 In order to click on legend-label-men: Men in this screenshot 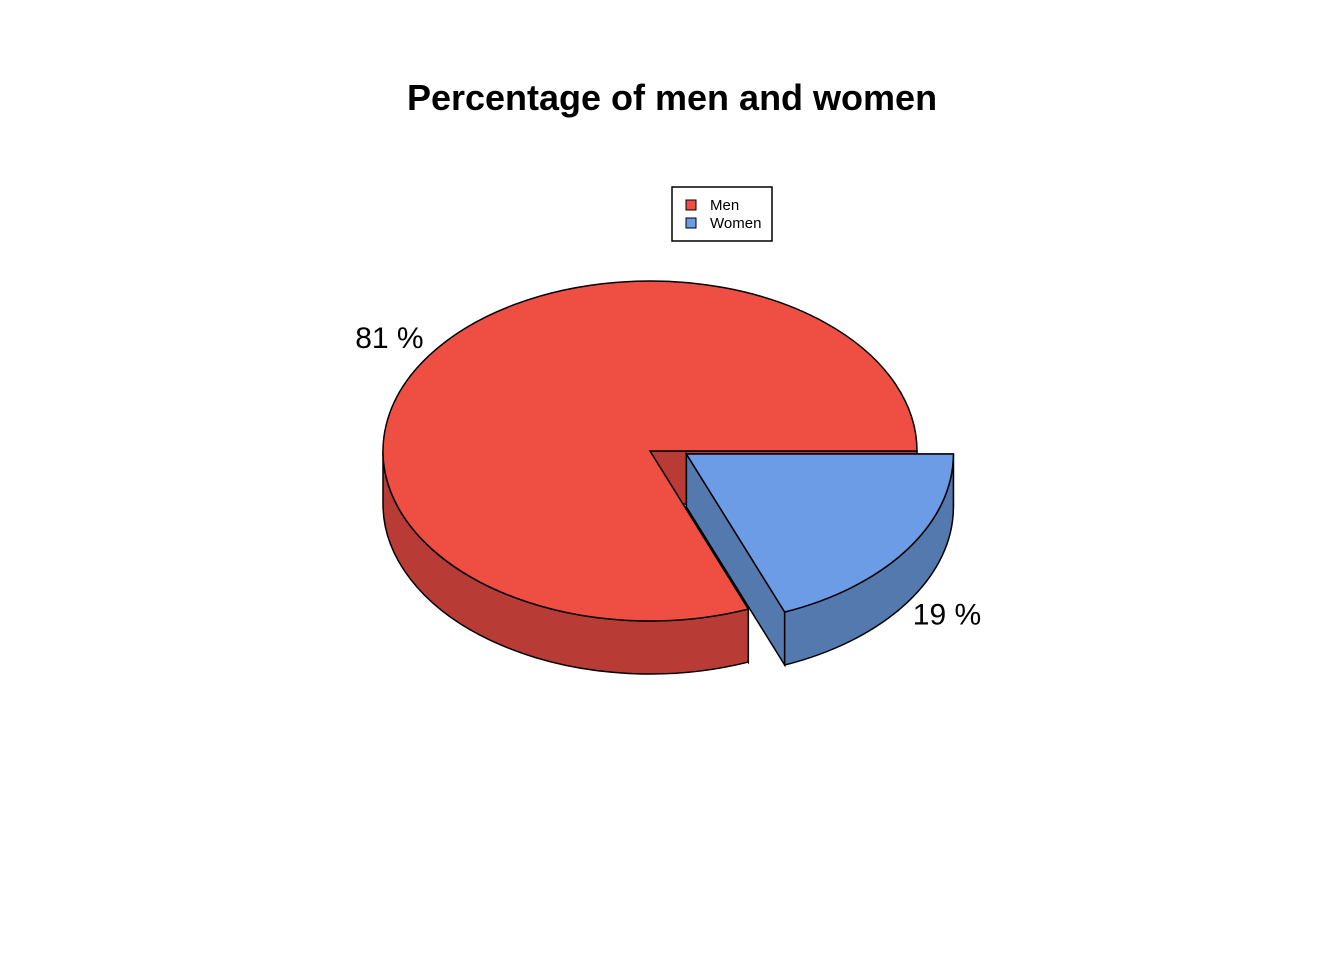, I will do `click(724, 205)`.